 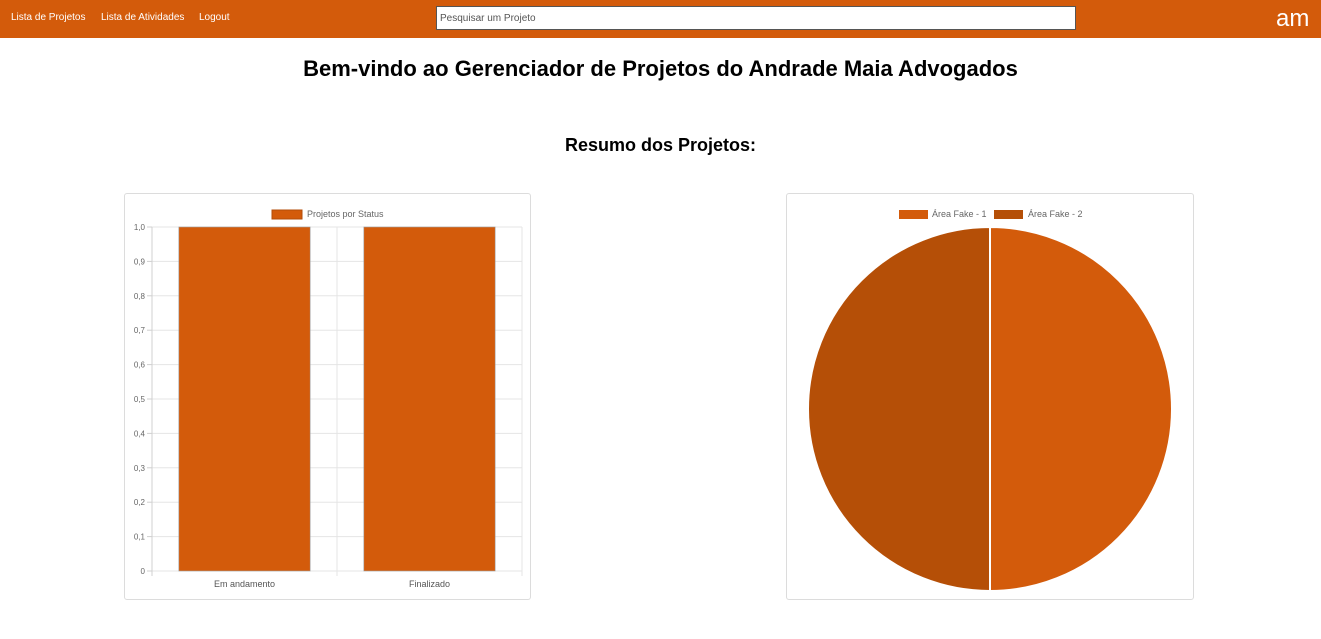 I want to click on y-tick-label: 0,6, so click(x=140, y=365).